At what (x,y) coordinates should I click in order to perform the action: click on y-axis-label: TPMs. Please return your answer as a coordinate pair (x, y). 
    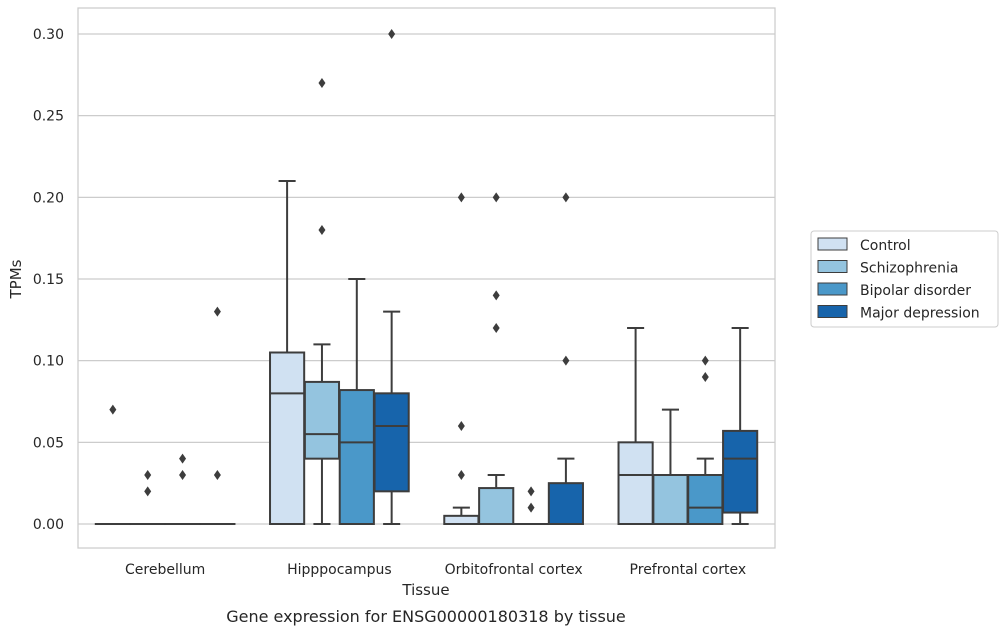
    Looking at the image, I should click on (16, 279).